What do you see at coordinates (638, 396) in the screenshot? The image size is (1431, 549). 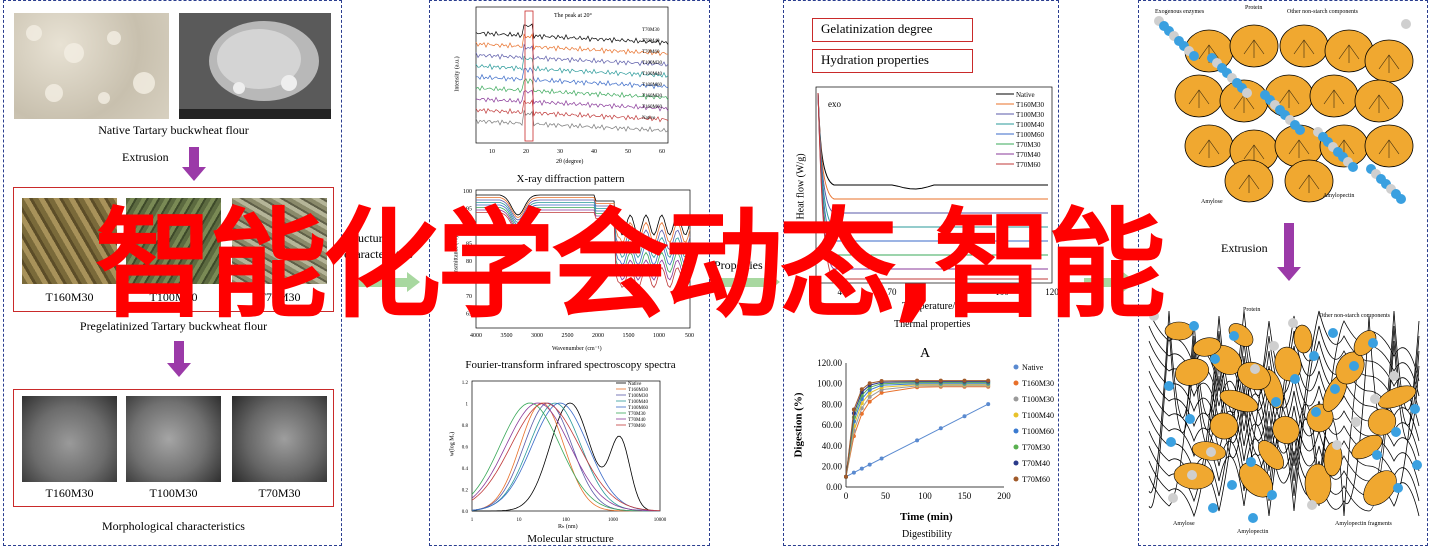 I see `mol-legend-label: T100M30` at bounding box center [638, 396].